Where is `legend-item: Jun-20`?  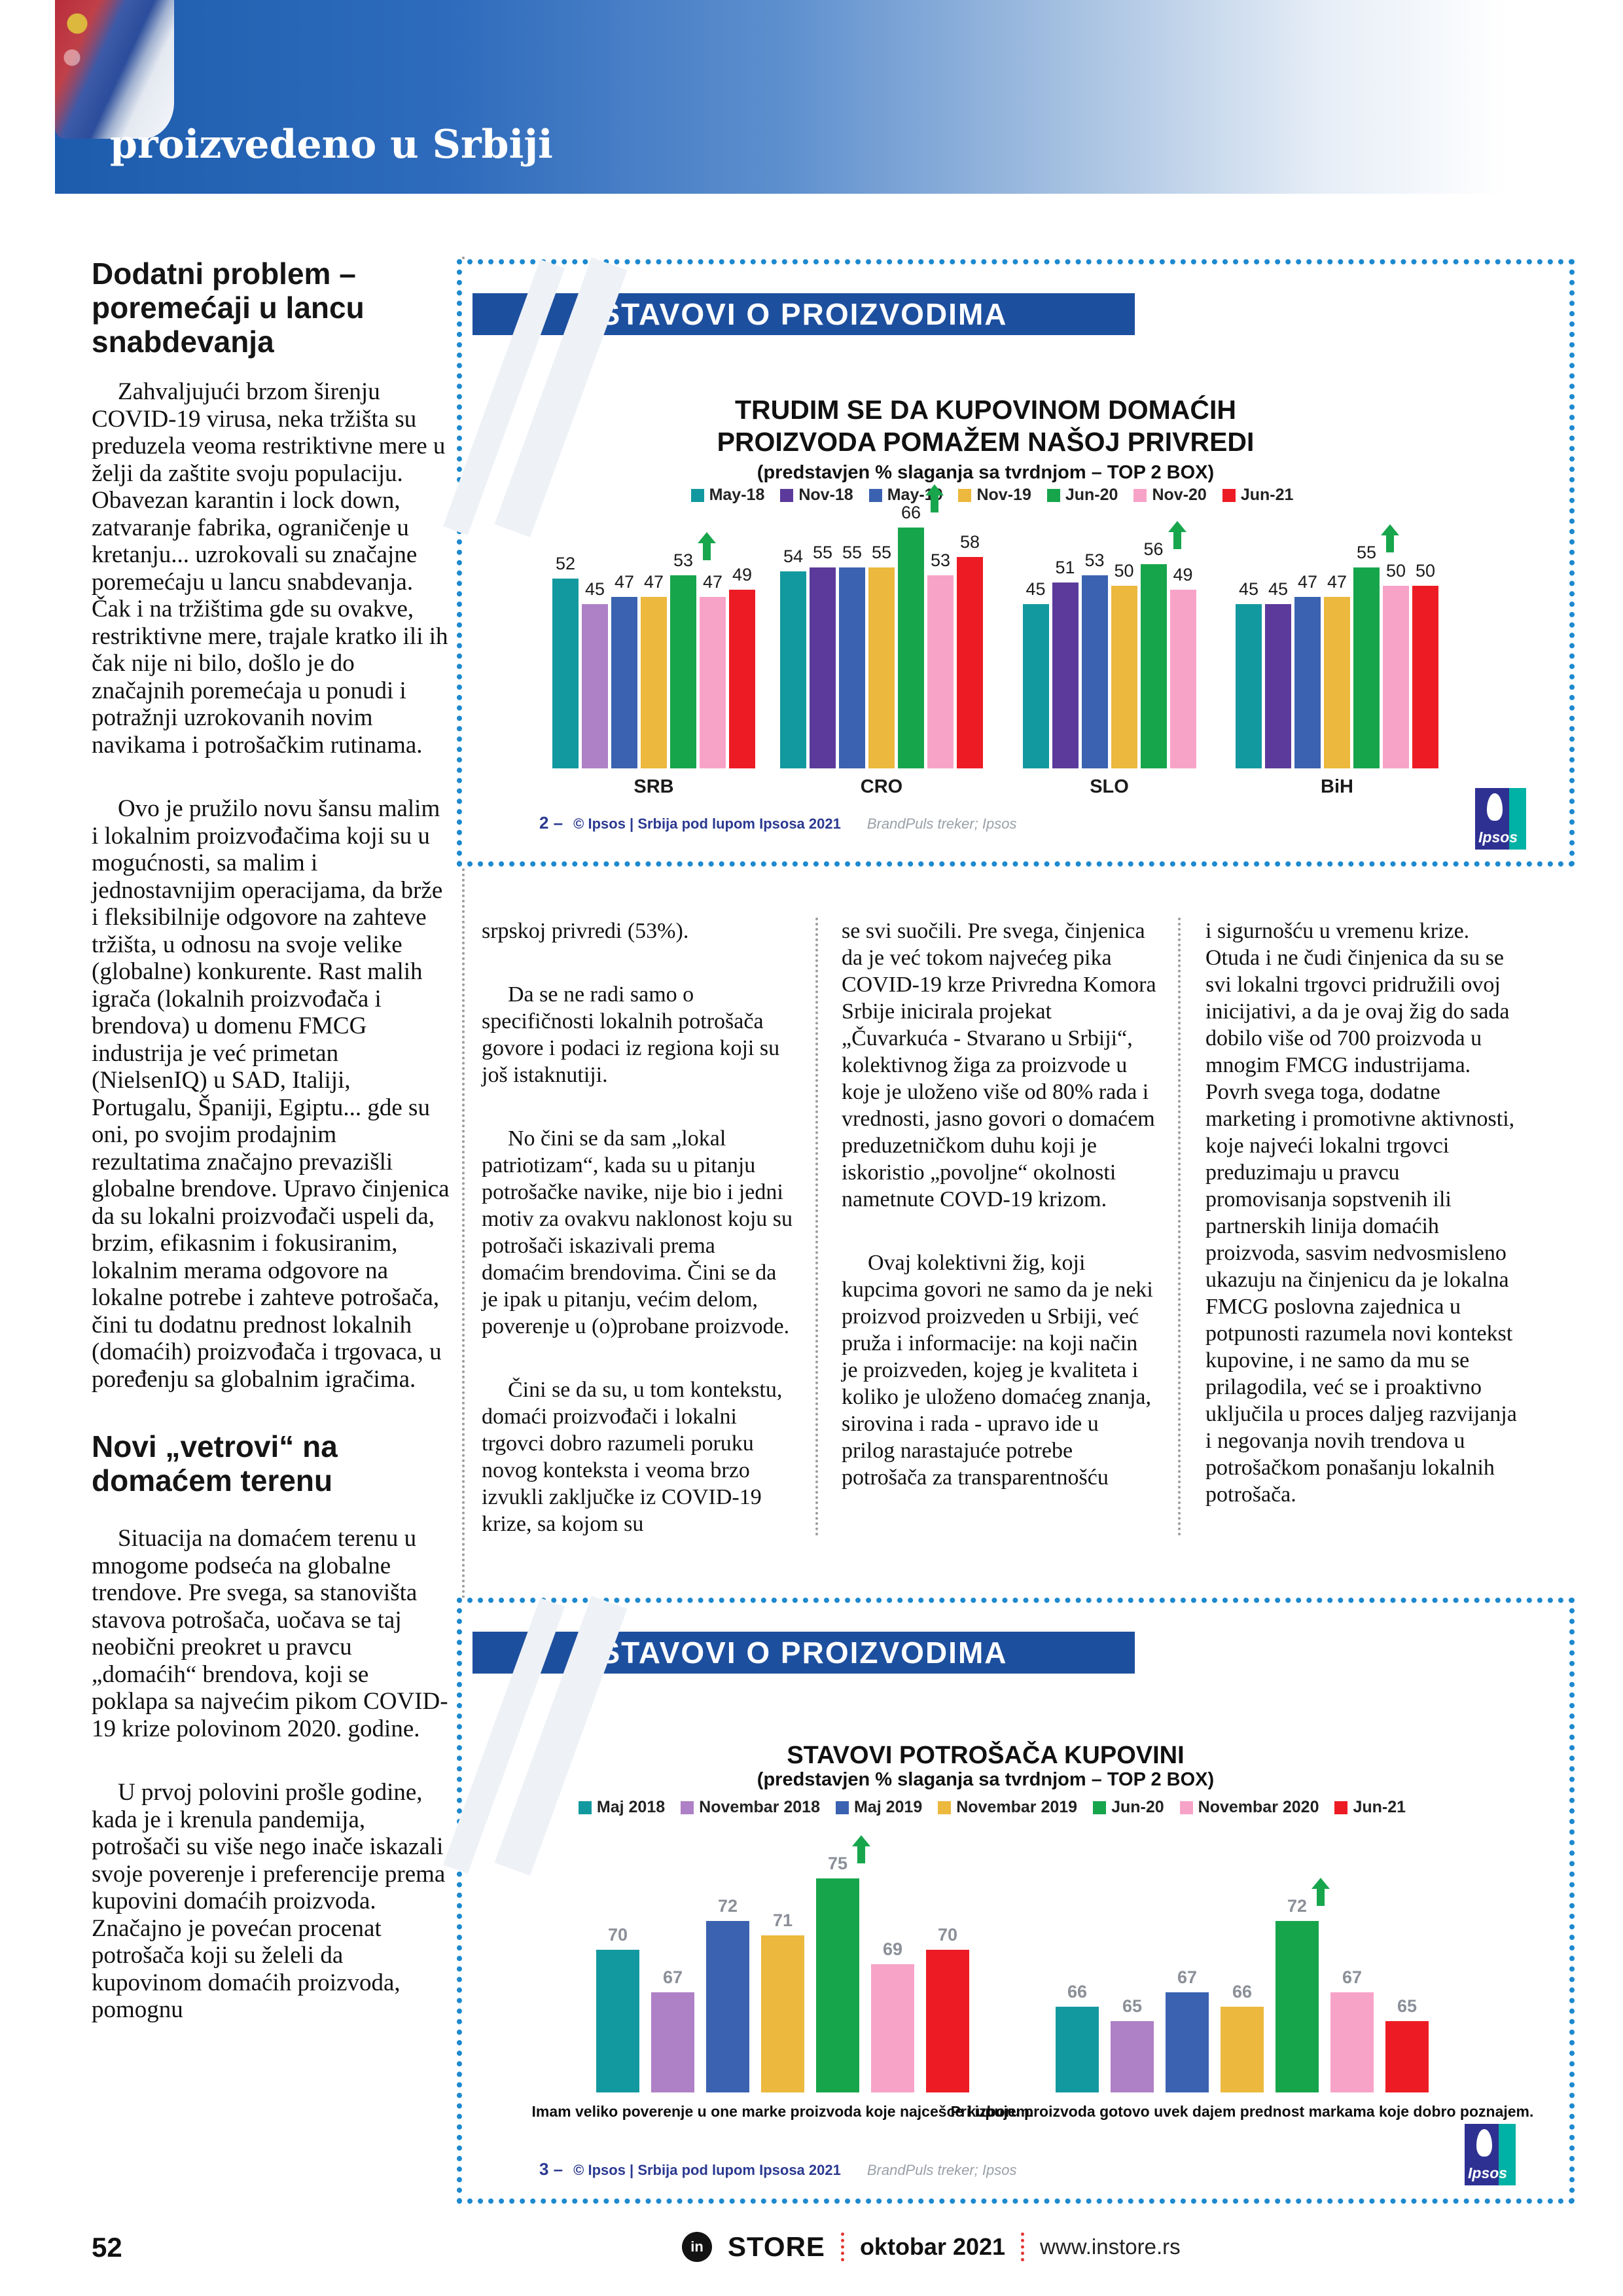 legend-item: Jun-20 is located at coordinates (1082, 495).